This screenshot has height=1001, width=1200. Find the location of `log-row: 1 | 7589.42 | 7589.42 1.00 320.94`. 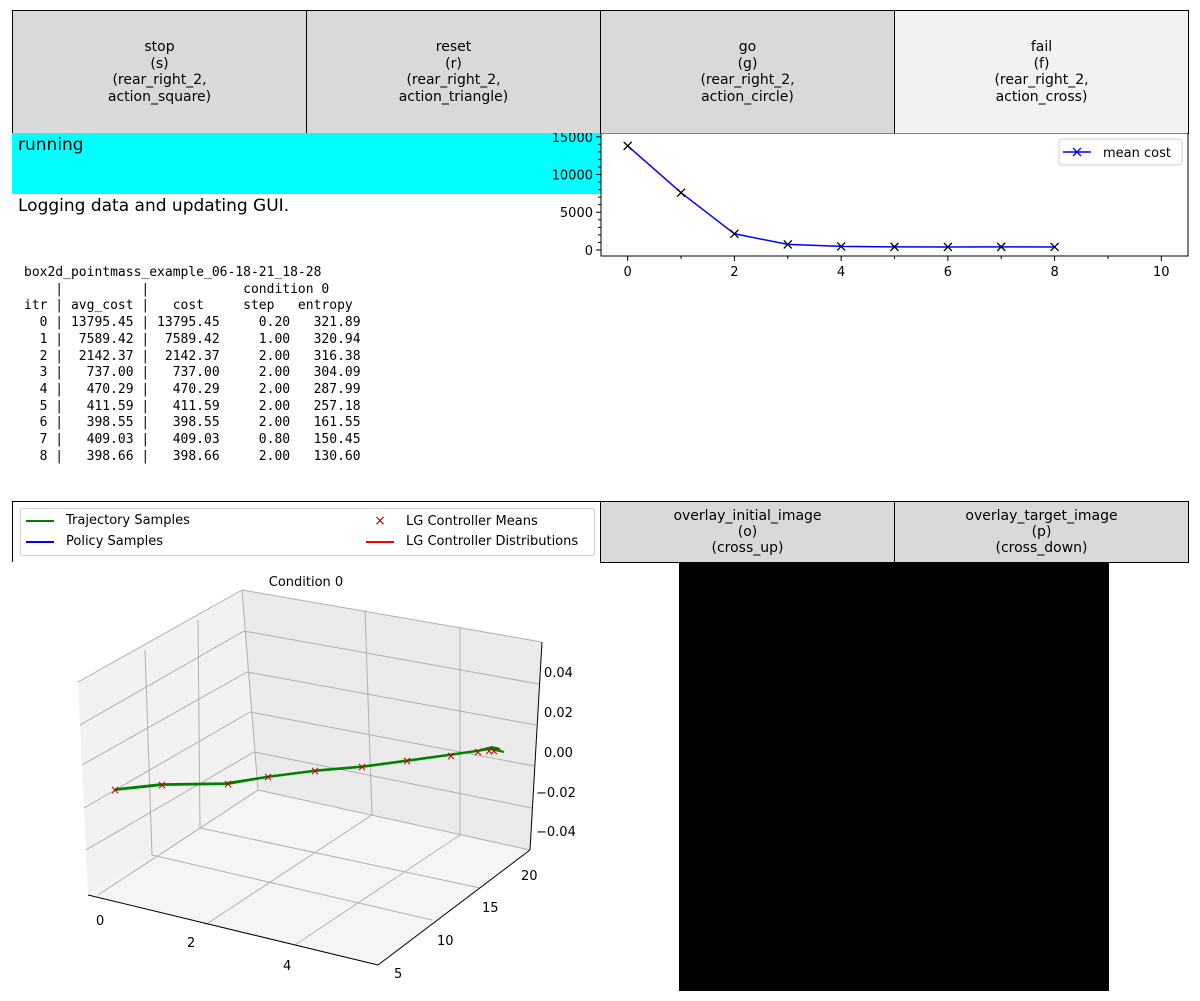

log-row: 1 | 7589.42 | 7589.42 1.00 320.94 is located at coordinates (192, 339).